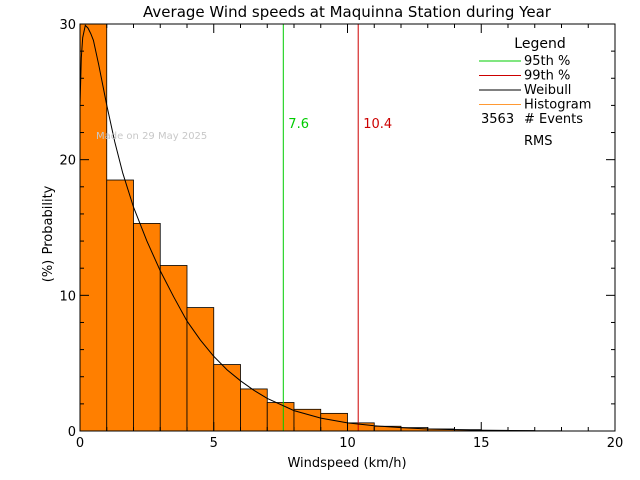 This screenshot has height=480, width=640. Describe the element at coordinates (557, 105) in the screenshot. I see `legend-entry-label: Histogram` at that location.